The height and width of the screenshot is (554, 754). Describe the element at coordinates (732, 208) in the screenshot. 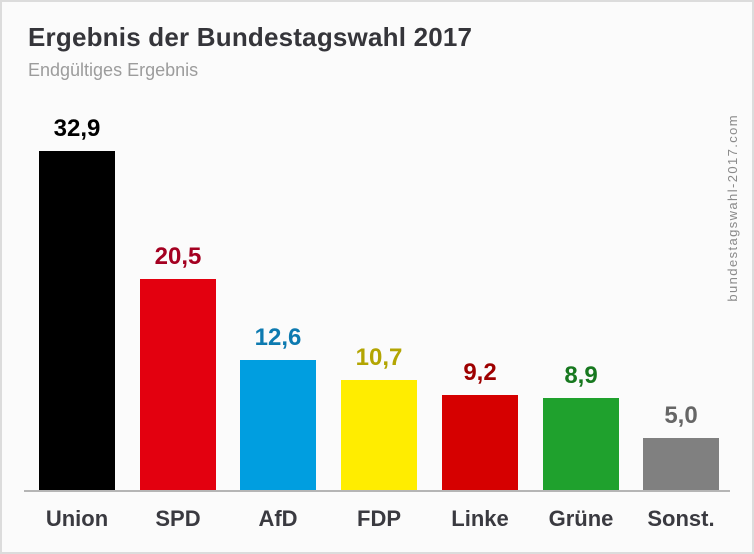

I see `watermark-text: bundestagswahl-2017.com` at that location.